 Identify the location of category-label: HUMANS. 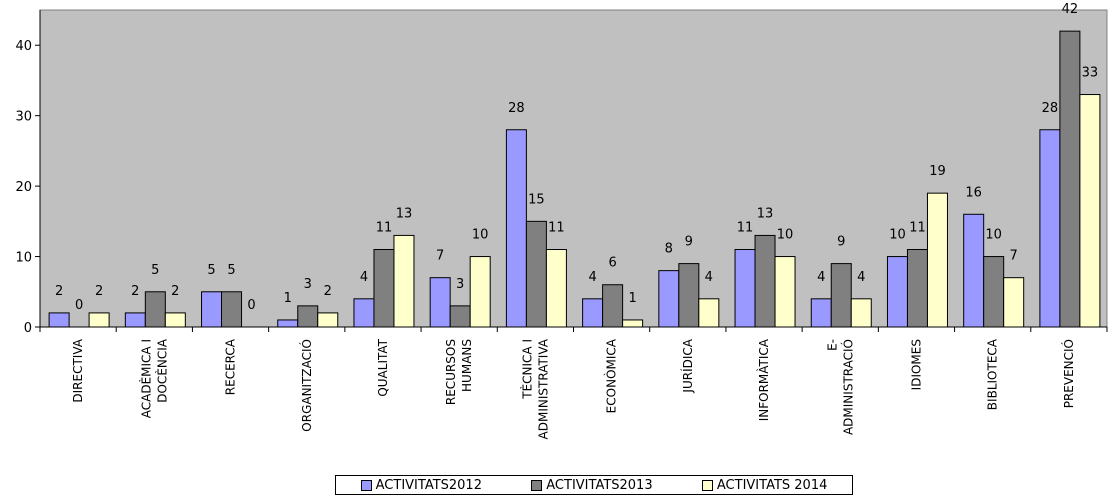
(467, 365).